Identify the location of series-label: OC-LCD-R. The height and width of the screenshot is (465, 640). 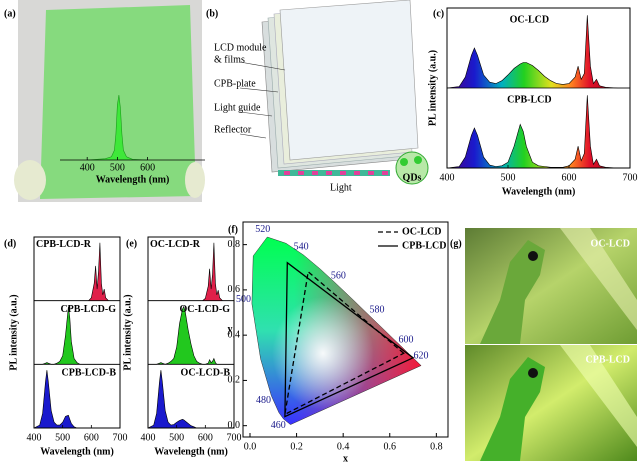
(175, 244).